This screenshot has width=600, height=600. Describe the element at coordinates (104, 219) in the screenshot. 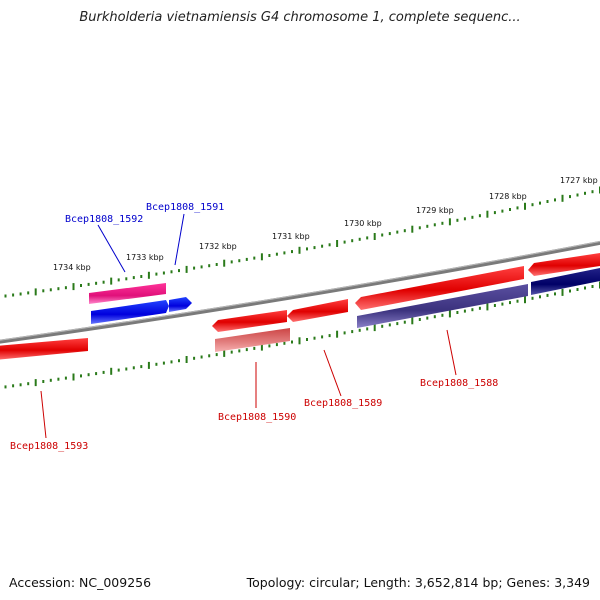

I see `gene-label-bcep1808-1592: Bcep1808_1592` at that location.